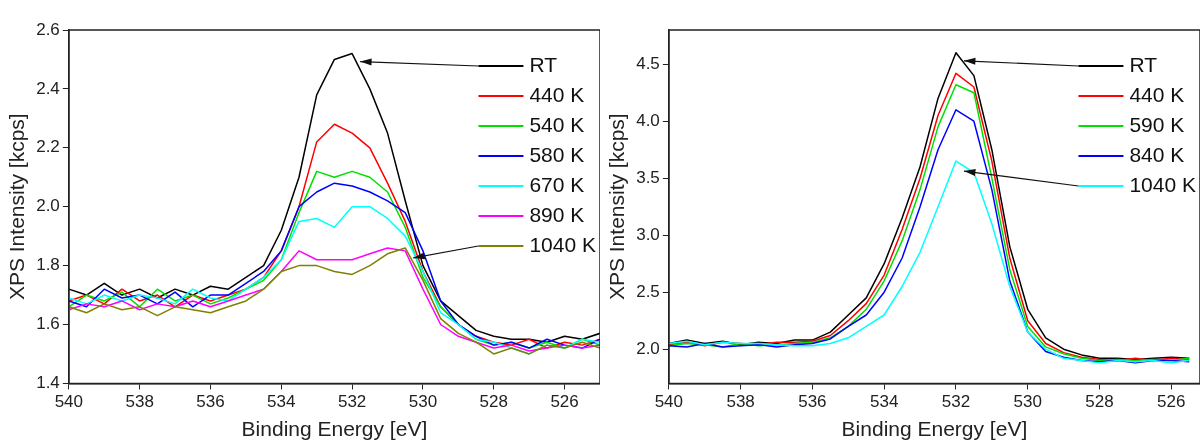 This screenshot has width=1200, height=445. Describe the element at coordinates (648, 63) in the screenshot. I see `y-tick-label: 4.5` at that location.